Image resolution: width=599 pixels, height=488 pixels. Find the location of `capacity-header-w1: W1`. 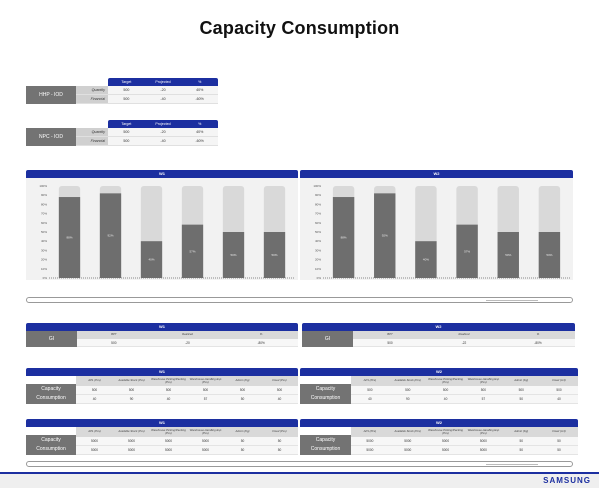

capacity-header-w1: W1 is located at coordinates (162, 372).